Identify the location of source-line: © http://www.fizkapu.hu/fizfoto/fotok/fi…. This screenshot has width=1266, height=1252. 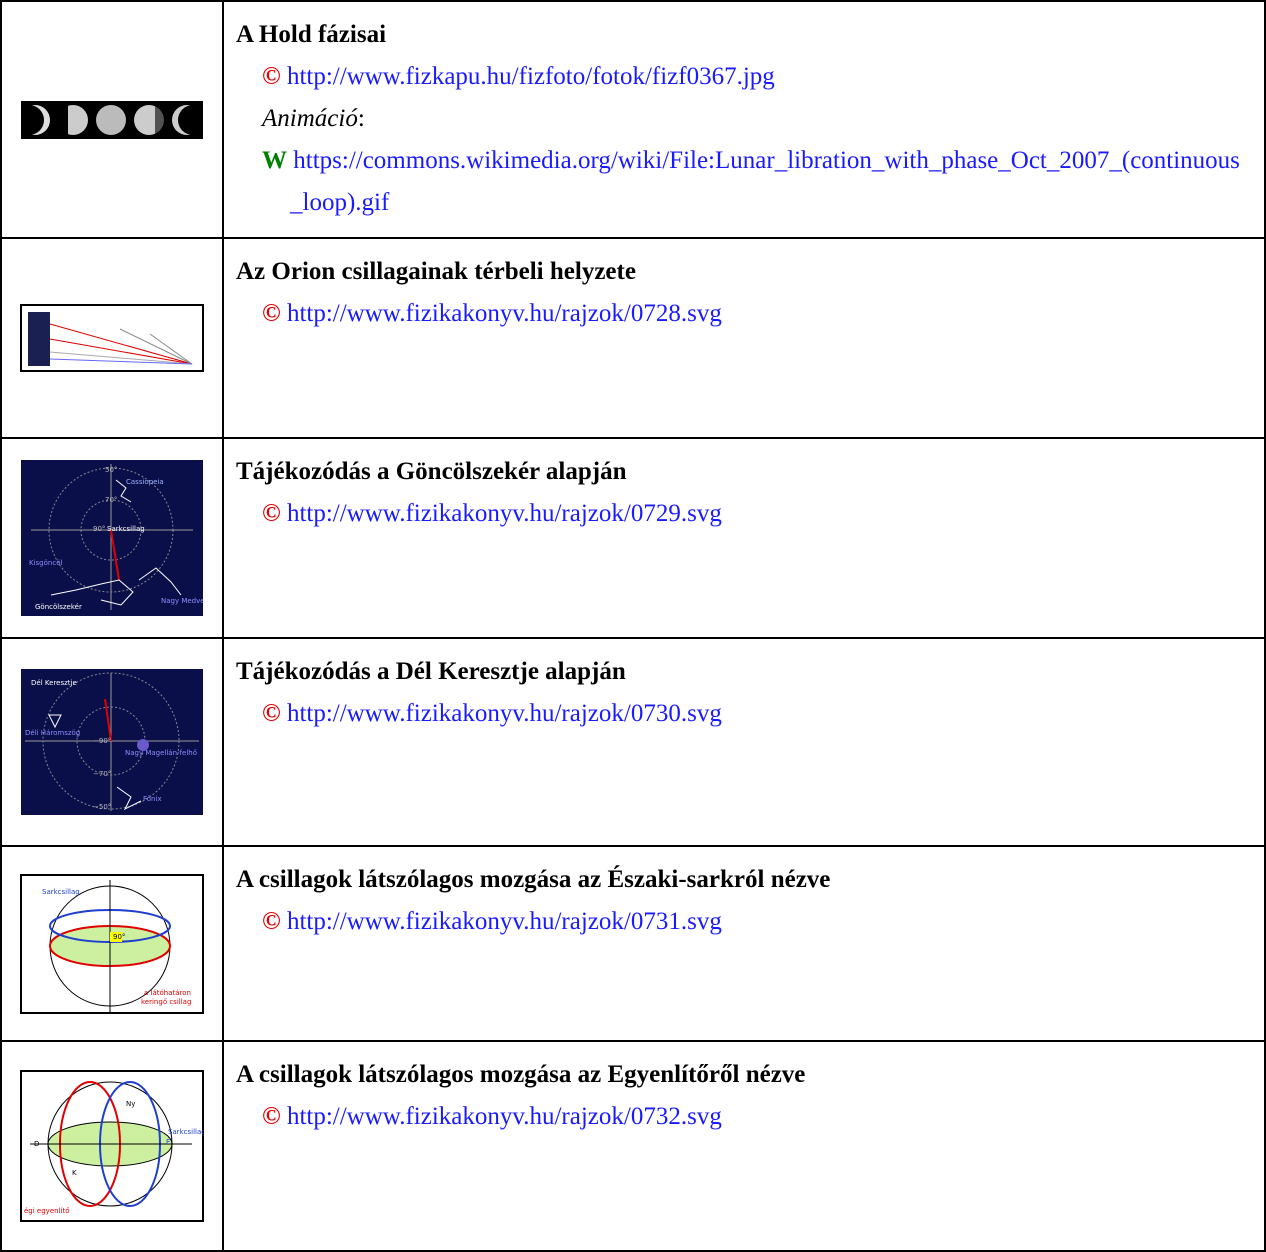
(743, 77).